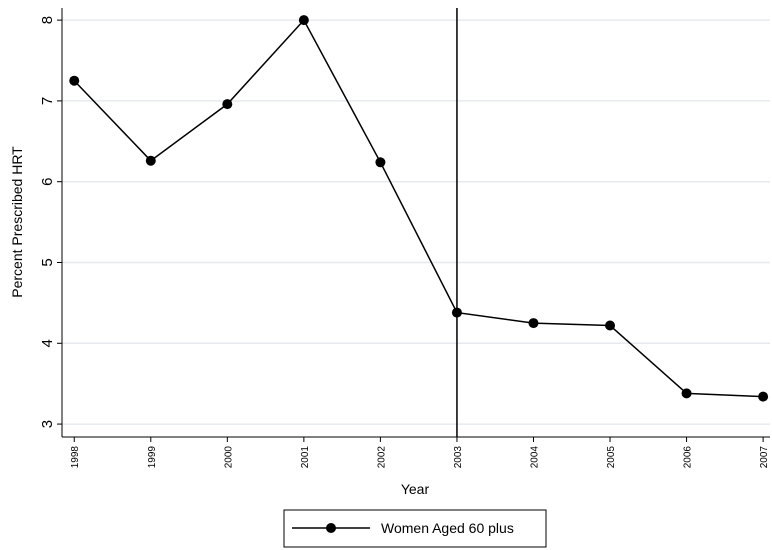 This screenshot has width=772, height=550. What do you see at coordinates (17, 222) in the screenshot?
I see `y-axis-label: Percent Prescribed HRT` at bounding box center [17, 222].